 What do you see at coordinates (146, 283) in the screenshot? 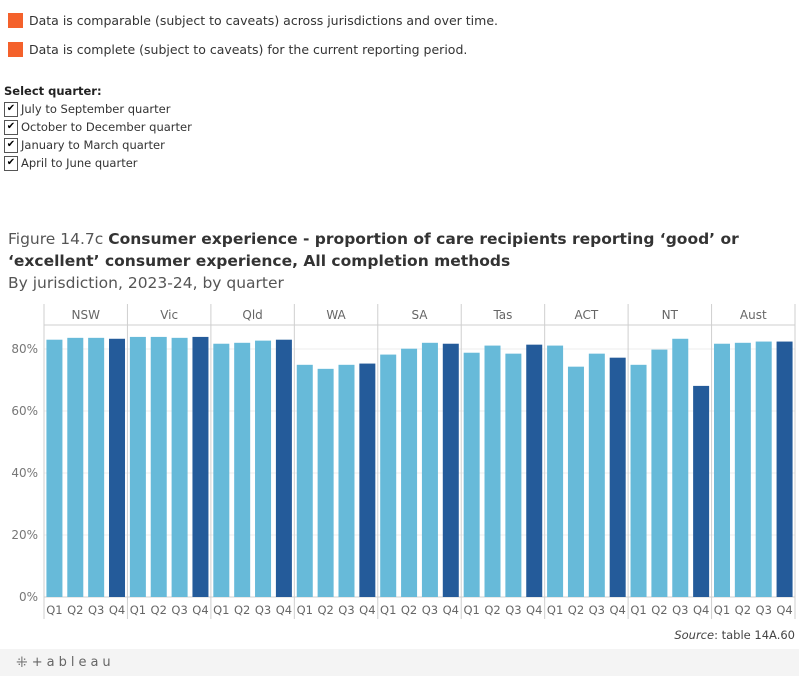
I see `chart-subtitle: By jurisdiction, 2023-24, by quarter` at bounding box center [146, 283].